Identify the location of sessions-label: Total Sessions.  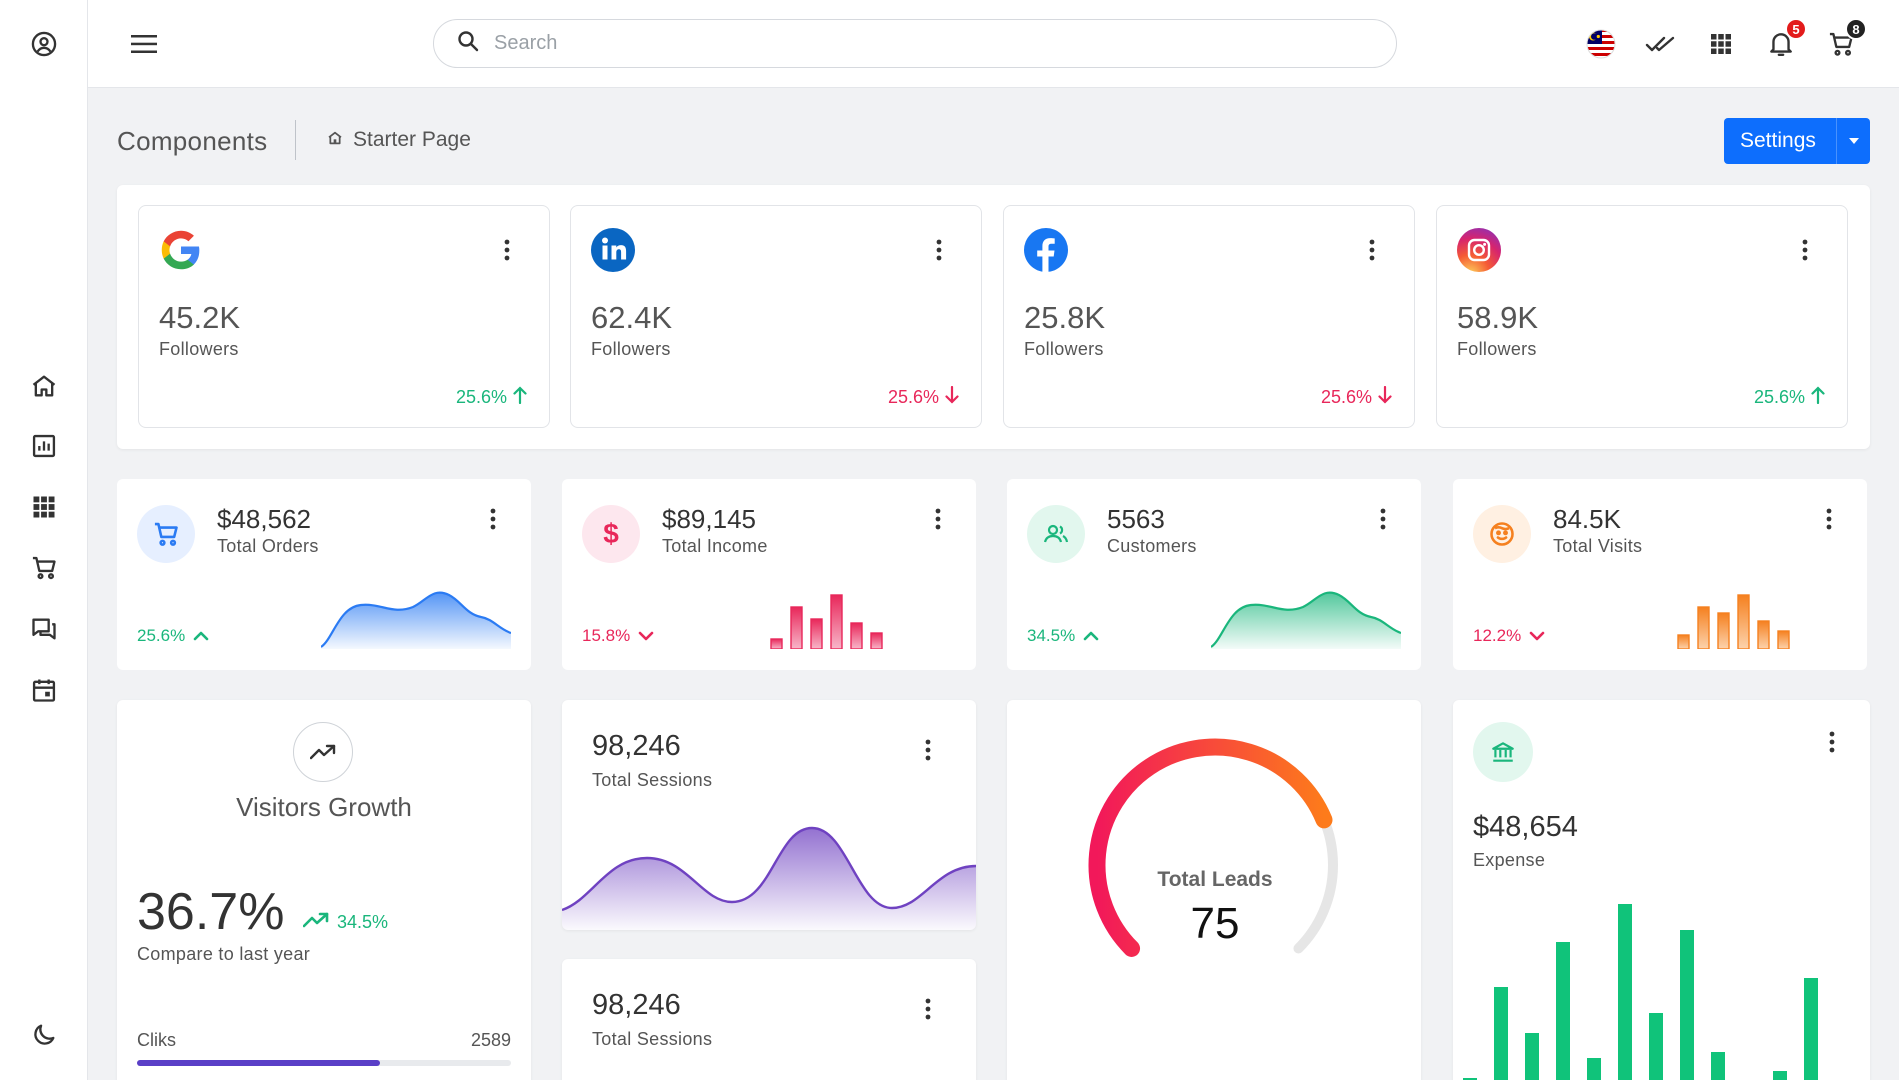
(652, 1039).